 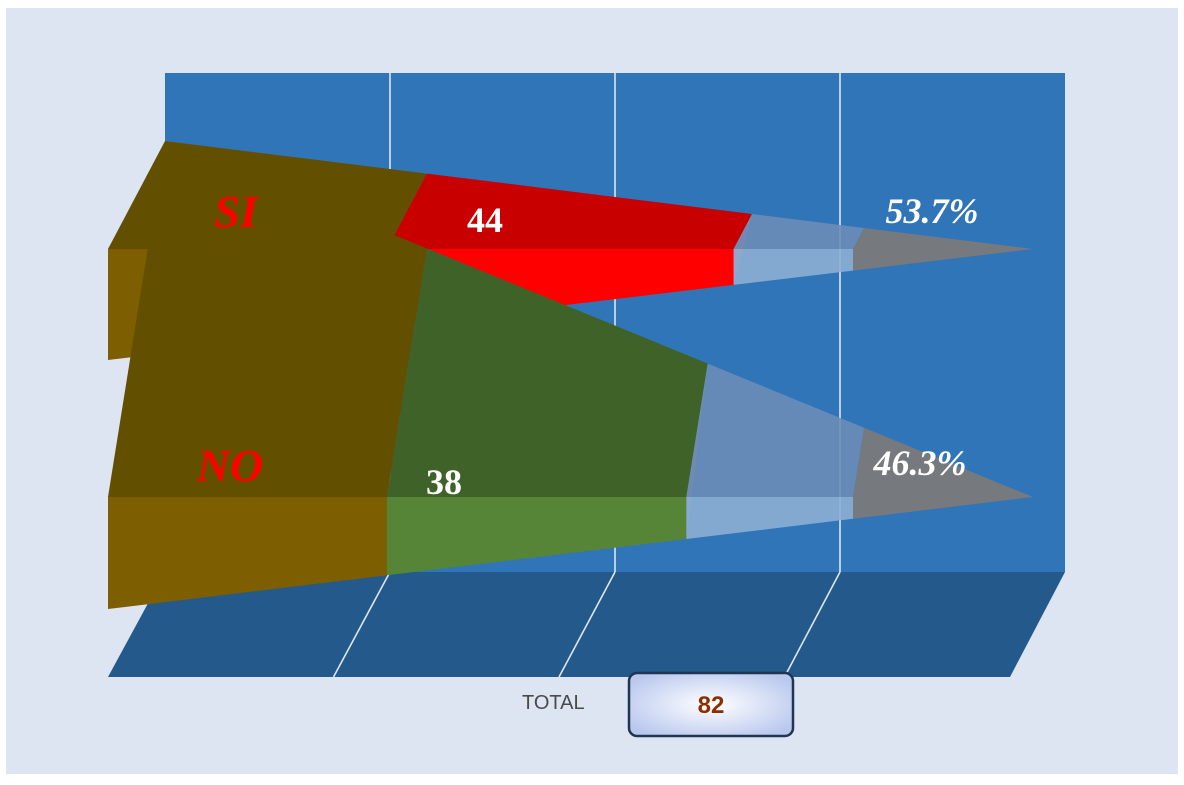 What do you see at coordinates (793, 267) in the screenshot?
I see `remaining-front-si` at bounding box center [793, 267].